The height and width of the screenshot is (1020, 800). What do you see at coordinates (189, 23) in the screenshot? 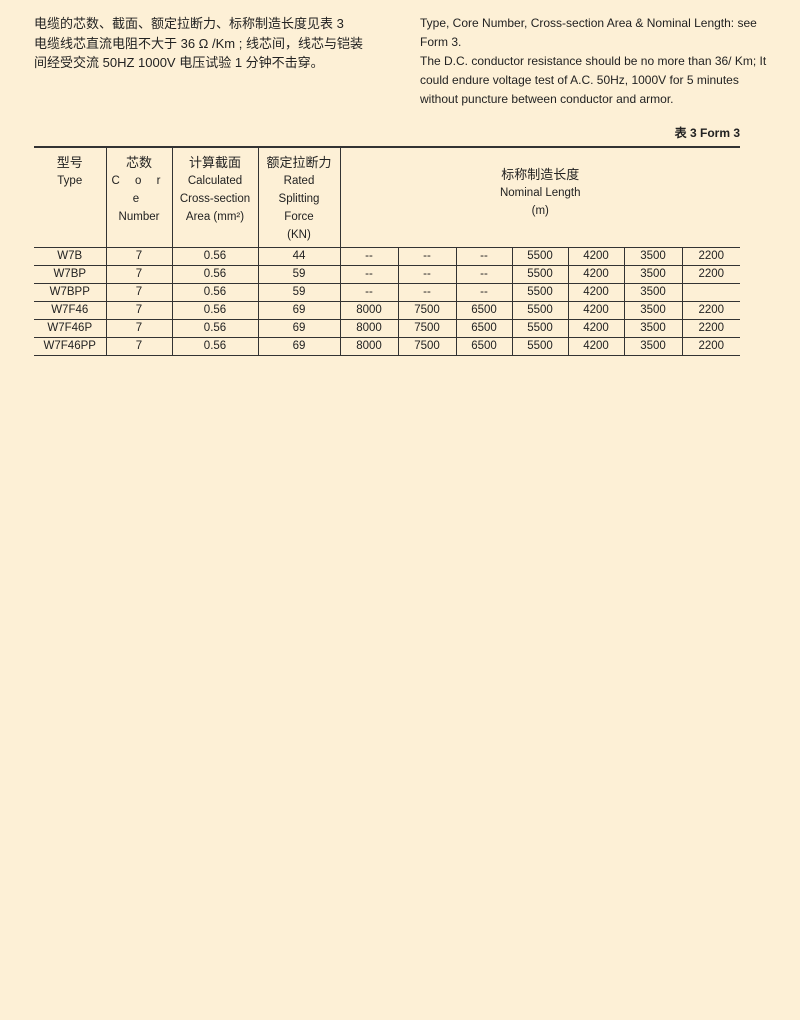
I see `chinese-line: 电缆的芯数、截面、额定拉断力、标称制造长度见表 3` at bounding box center [189, 23].